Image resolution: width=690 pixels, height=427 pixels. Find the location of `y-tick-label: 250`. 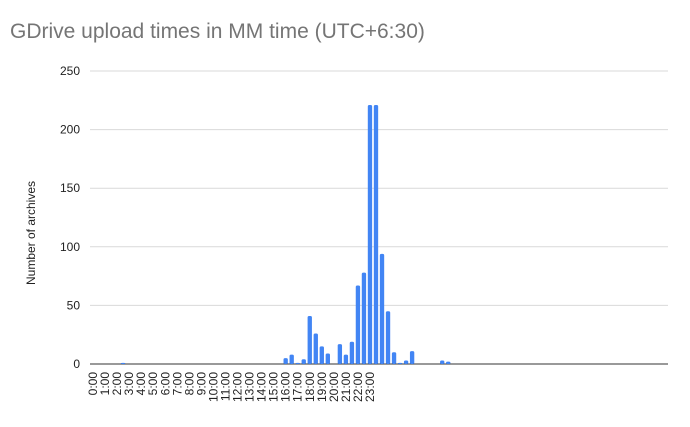

y-tick-label: 250 is located at coordinates (70, 71).